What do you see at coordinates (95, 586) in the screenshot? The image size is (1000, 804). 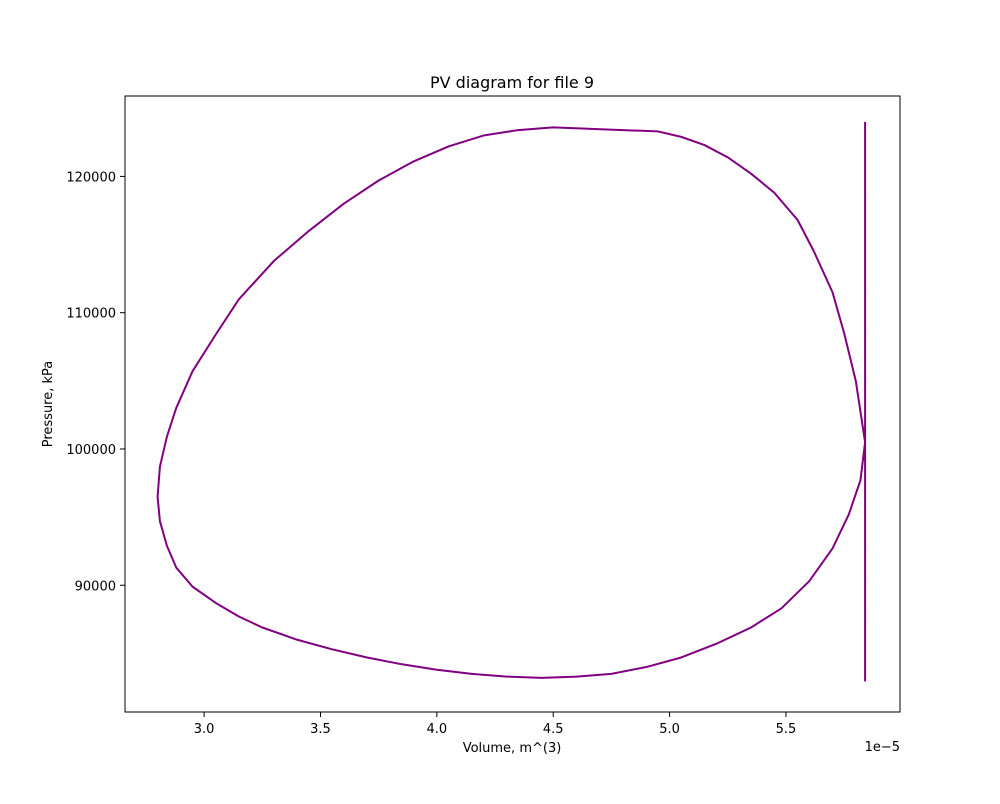 I see `y-tick-label: 90000` at bounding box center [95, 586].